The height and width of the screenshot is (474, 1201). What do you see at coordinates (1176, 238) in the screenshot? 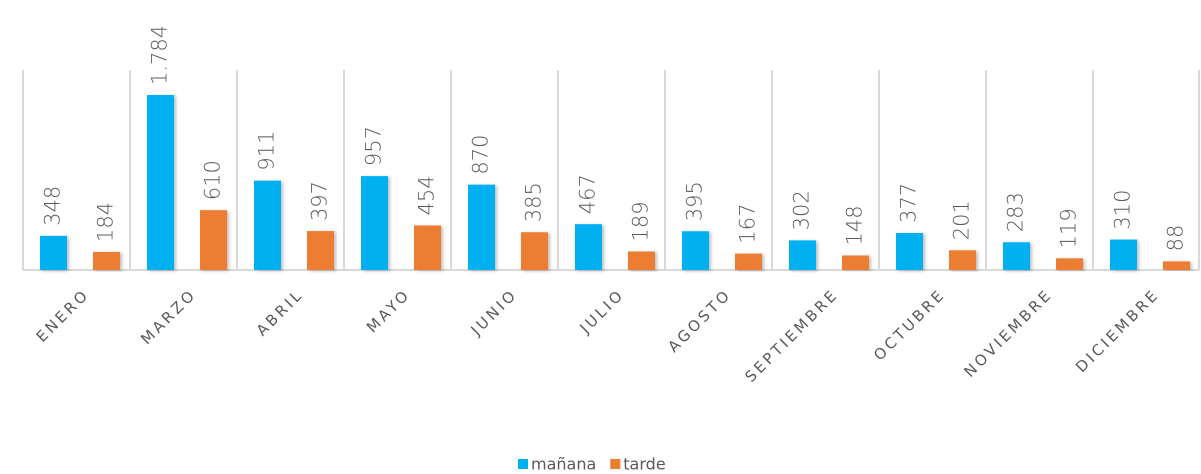
I see `data-label: 88` at bounding box center [1176, 238].